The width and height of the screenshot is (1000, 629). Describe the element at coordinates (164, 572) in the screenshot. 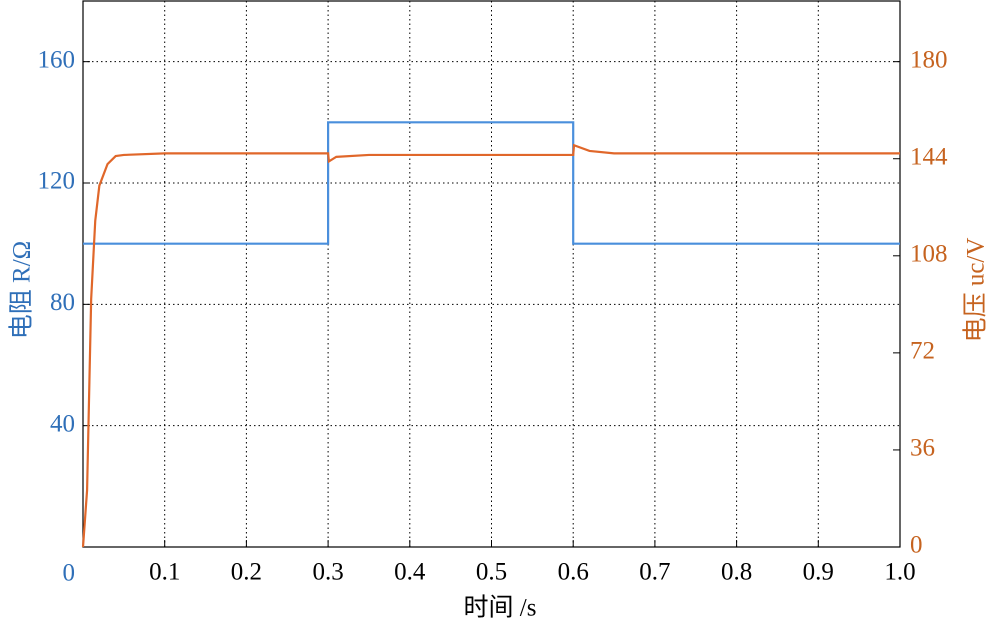

I see `x-tick-label: 0.1` at that location.